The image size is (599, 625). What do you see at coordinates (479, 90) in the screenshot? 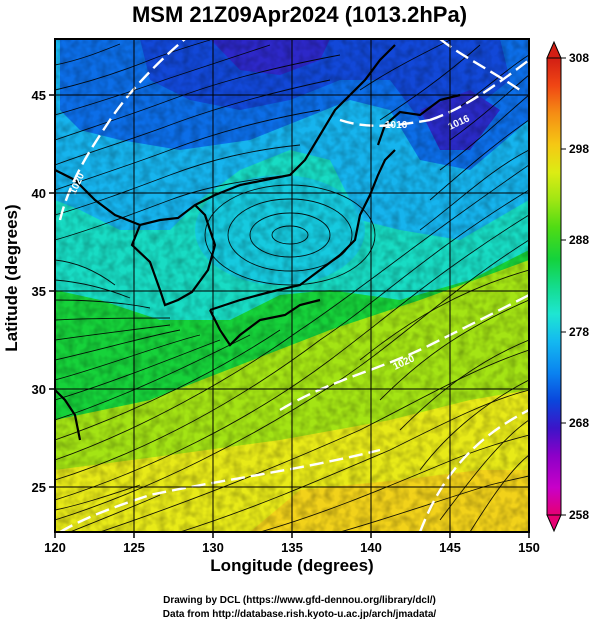
I see `isobar-1016-northeast` at bounding box center [479, 90].